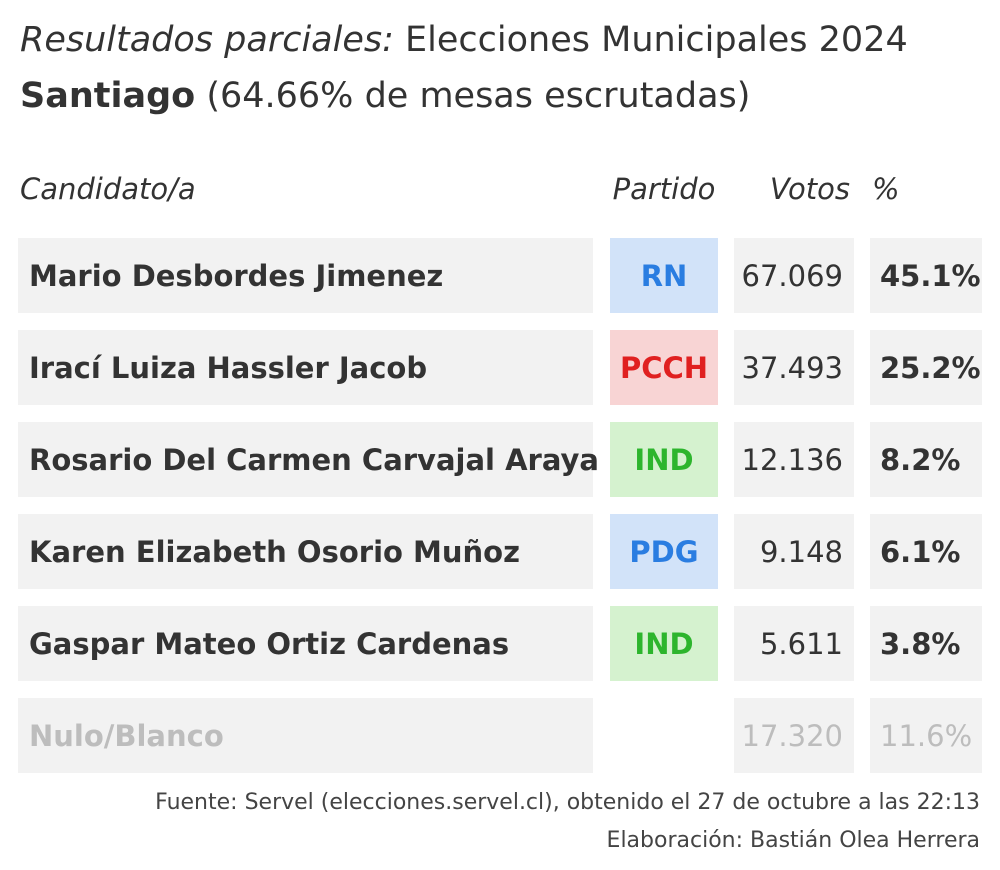 The width and height of the screenshot is (1000, 870). I want to click on column-header-percent: %, so click(886, 189).